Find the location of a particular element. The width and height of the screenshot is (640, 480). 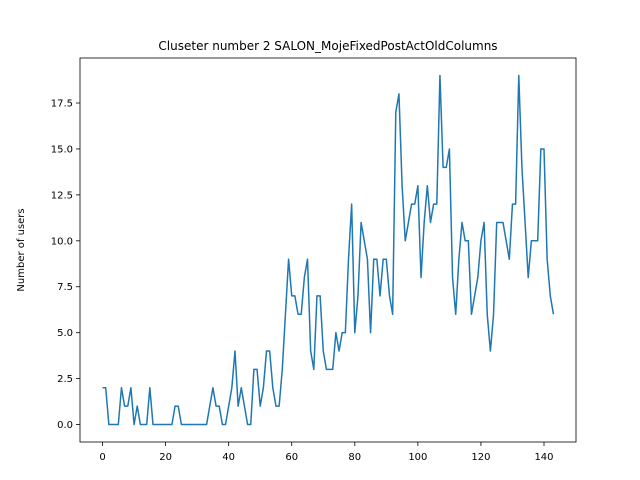

x-tick-label: 40 is located at coordinates (228, 457).